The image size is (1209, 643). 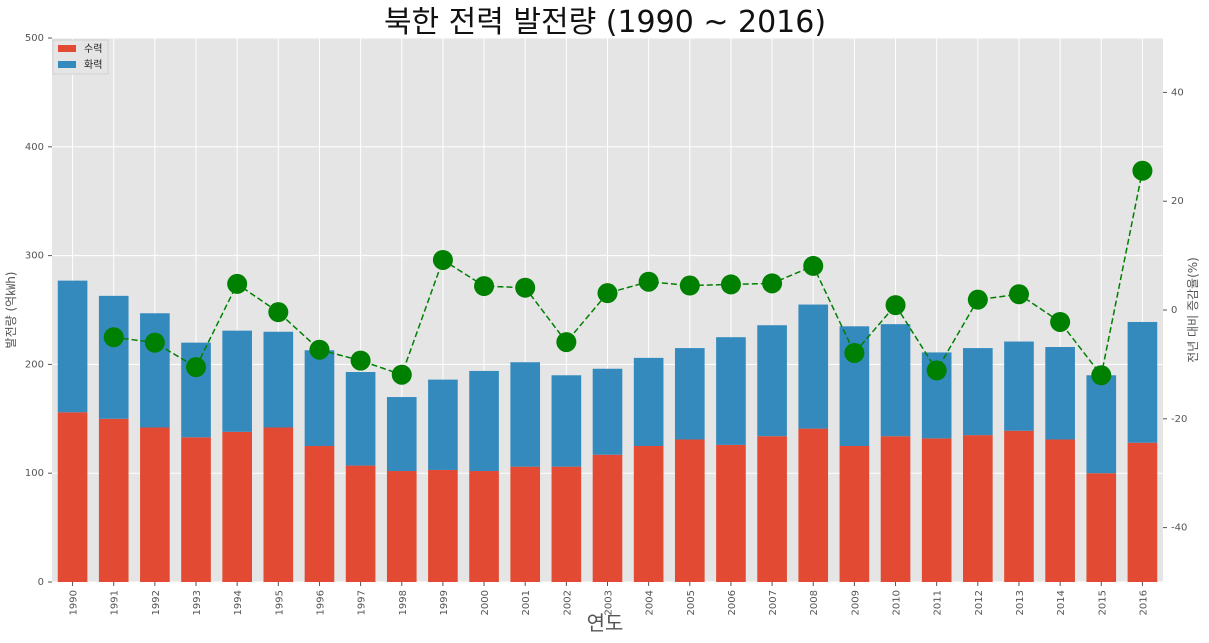 I want to click on x-tick-label: 1999, so click(x=444, y=602).